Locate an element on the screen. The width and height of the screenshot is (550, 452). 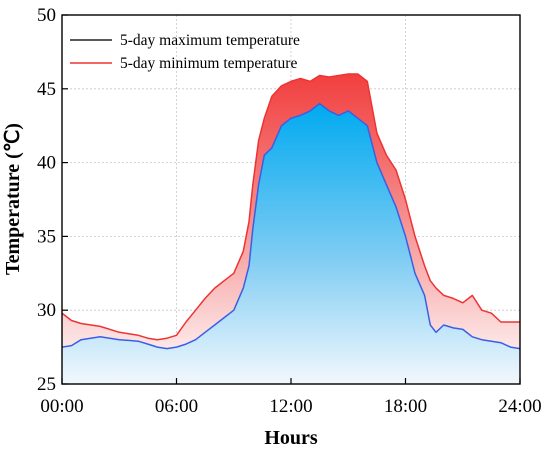
y-tick-label: 30 is located at coordinates (46, 310).